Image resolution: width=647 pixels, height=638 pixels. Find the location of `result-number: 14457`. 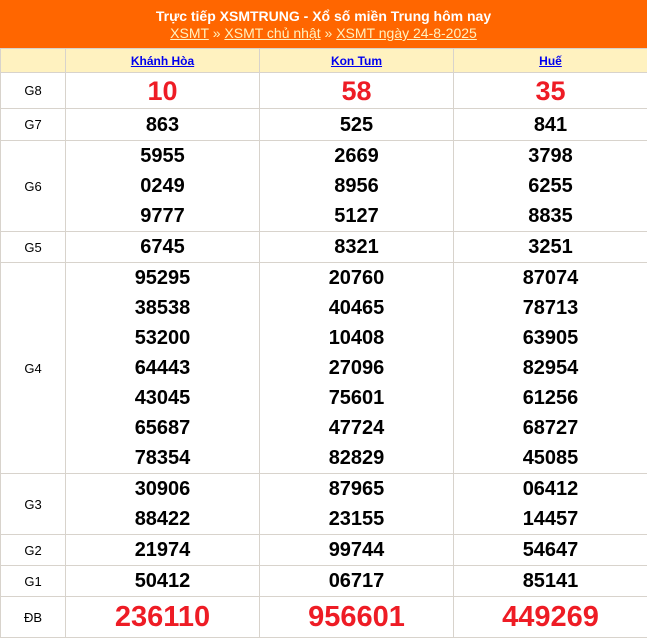

result-number: 14457 is located at coordinates (550, 519).